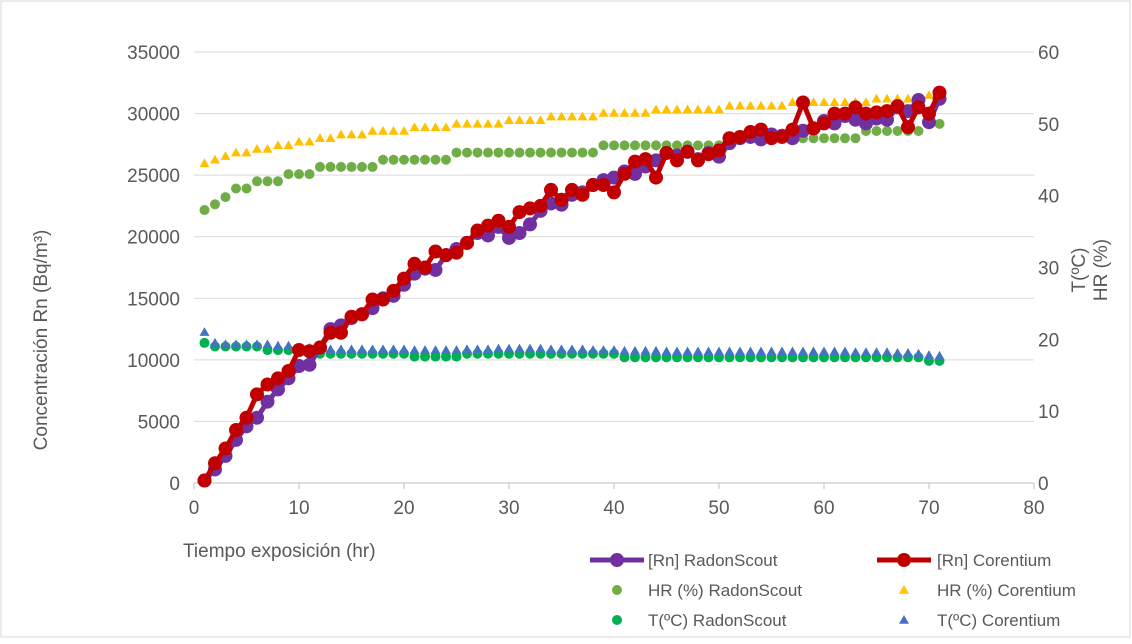 The height and width of the screenshot is (644, 1132). Describe the element at coordinates (174, 484) in the screenshot. I see `y-tick-label: 0` at that location.